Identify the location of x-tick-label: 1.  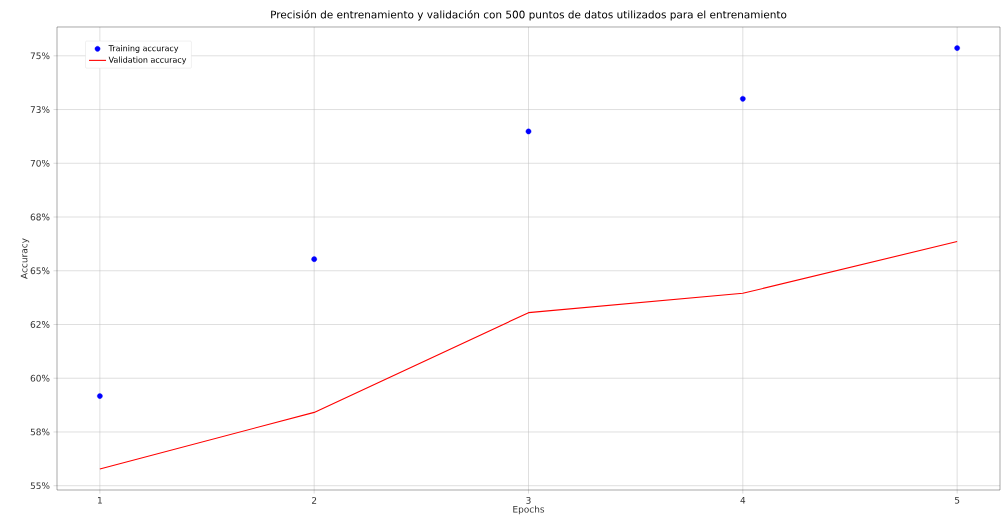
(100, 500).